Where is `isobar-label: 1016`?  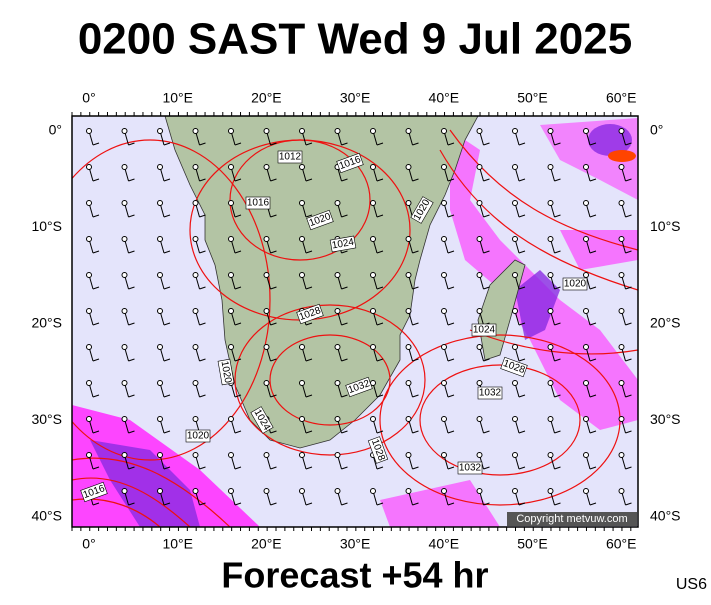 isobar-label: 1016 is located at coordinates (258, 203).